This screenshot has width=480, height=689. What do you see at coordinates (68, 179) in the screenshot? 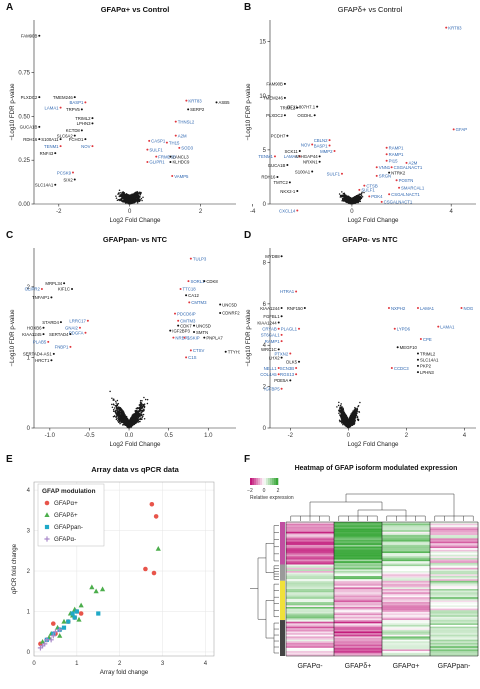
I see `gene-label: SIX2` at bounding box center [68, 179].